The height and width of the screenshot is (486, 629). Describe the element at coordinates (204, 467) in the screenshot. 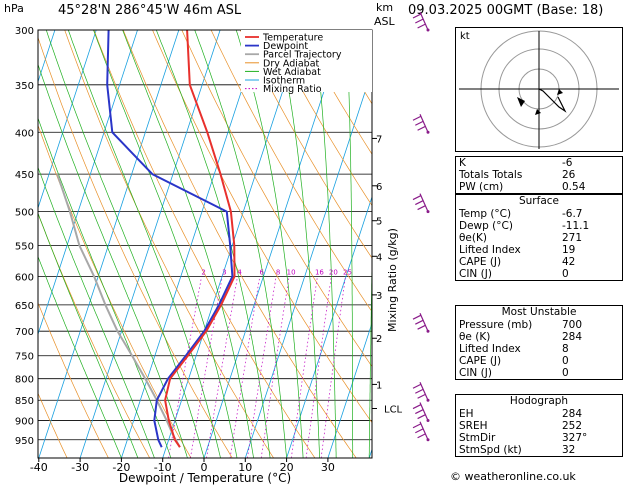

I see `temp-tick-label: 0` at that location.